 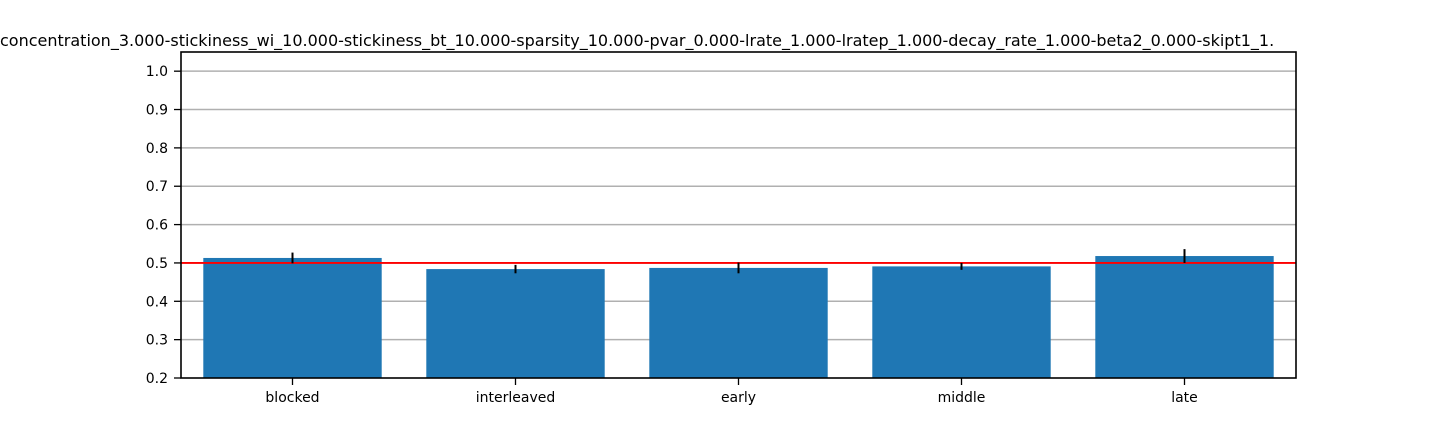 I want to click on y-tick-label: 1.0, so click(x=157, y=72).